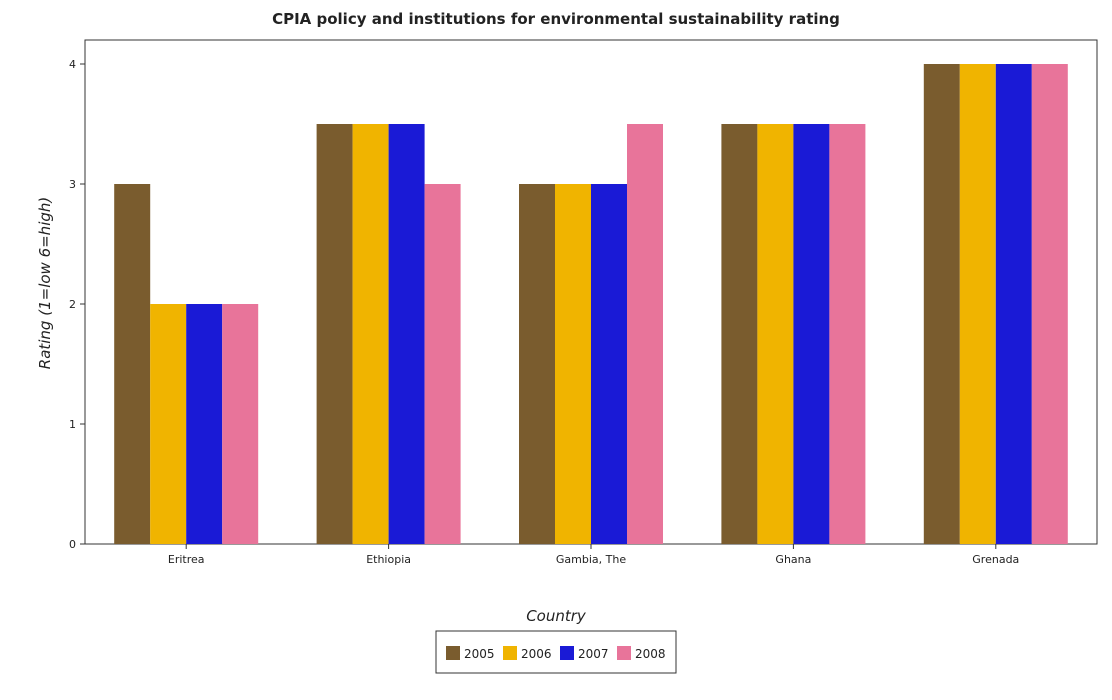 Image resolution: width=1112 pixels, height=700 pixels. What do you see at coordinates (995, 559) in the screenshot?
I see `x-tick-label: Grenada` at bounding box center [995, 559].